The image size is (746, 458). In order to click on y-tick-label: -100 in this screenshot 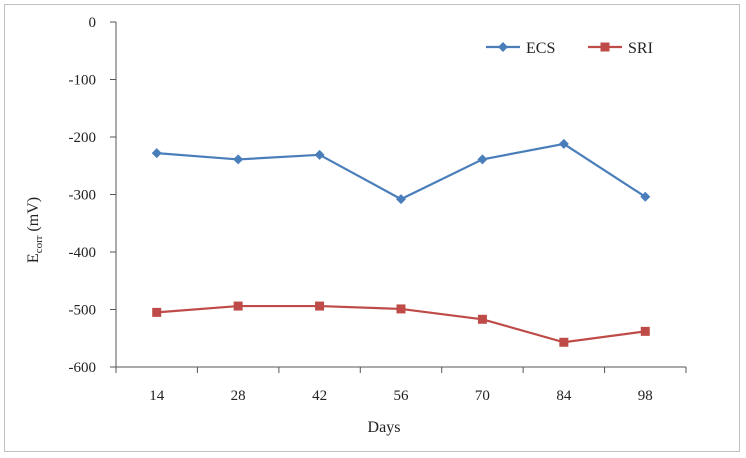, I will do `click(83, 81)`.